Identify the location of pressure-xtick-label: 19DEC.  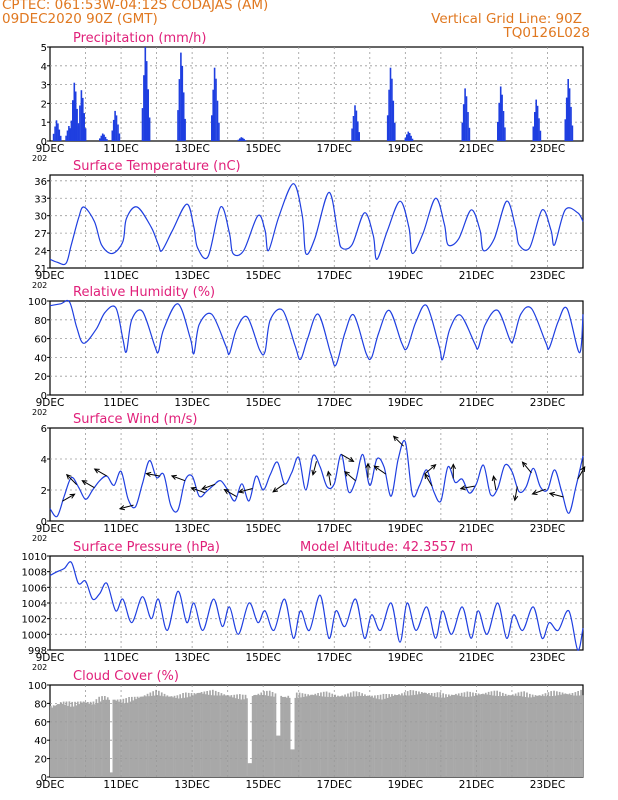
(405, 658).